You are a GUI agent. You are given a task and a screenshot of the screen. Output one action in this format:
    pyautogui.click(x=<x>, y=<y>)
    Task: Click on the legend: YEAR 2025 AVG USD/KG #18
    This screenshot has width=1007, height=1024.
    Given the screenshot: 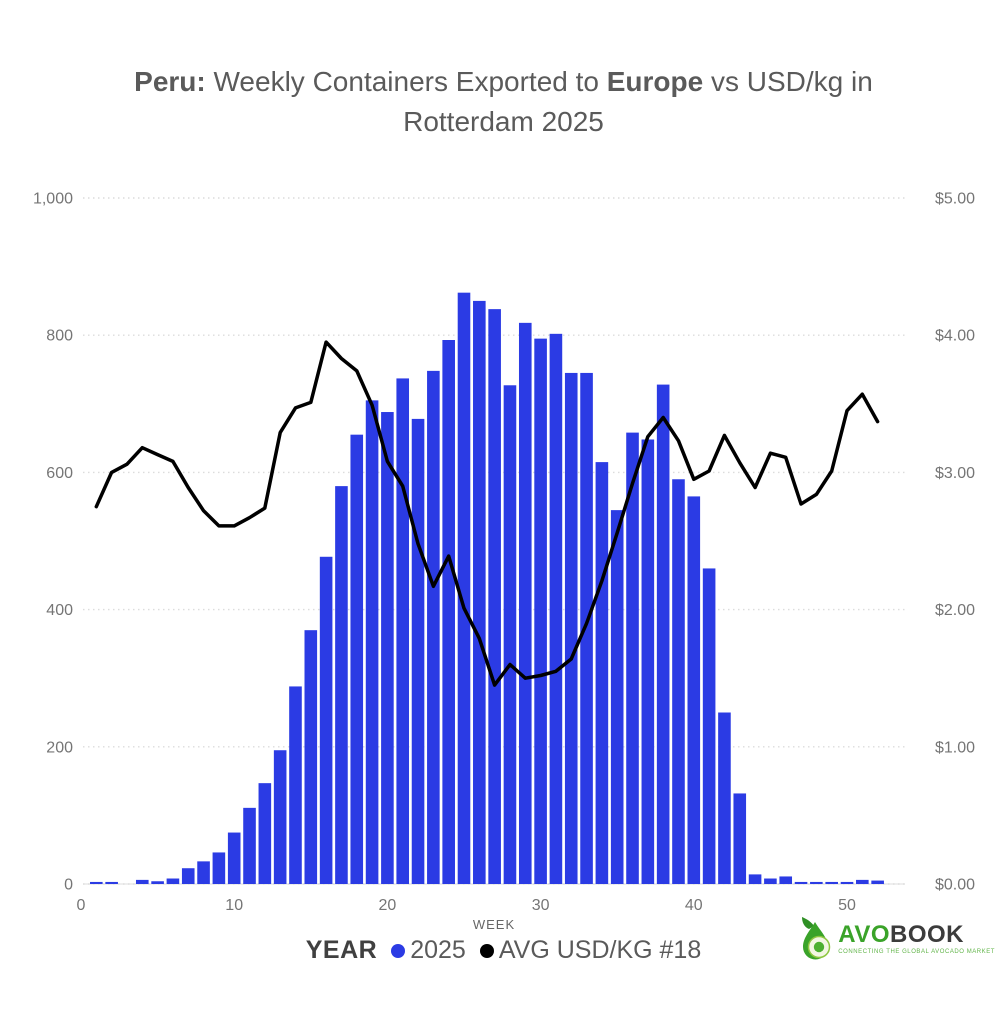 What is the action you would take?
    pyautogui.click(x=503, y=950)
    